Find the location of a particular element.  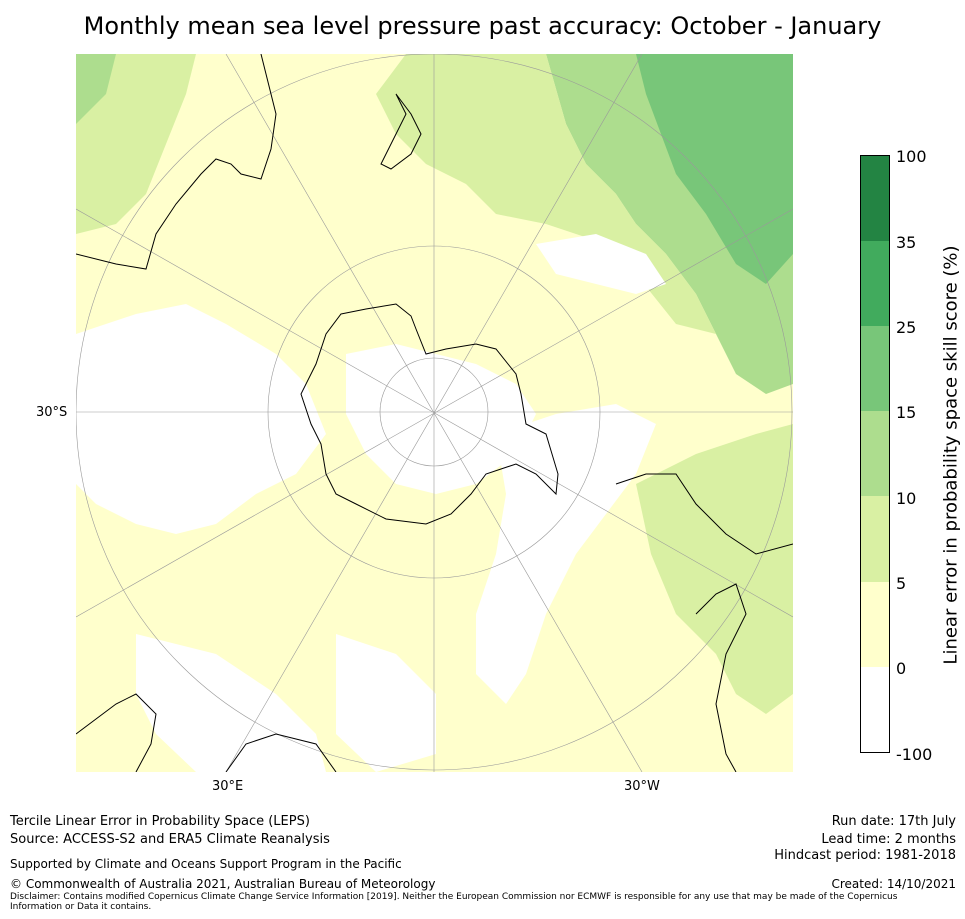

colorbar-tick-5: 5 is located at coordinates (901, 583).